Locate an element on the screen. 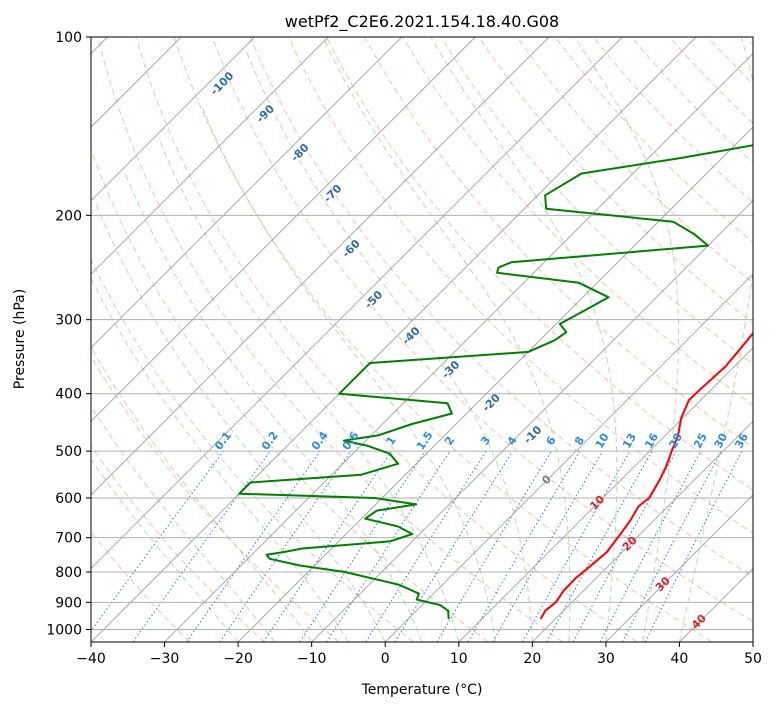 The height and width of the screenshot is (708, 775). mixing-ratio-label: 3 is located at coordinates (485, 440).